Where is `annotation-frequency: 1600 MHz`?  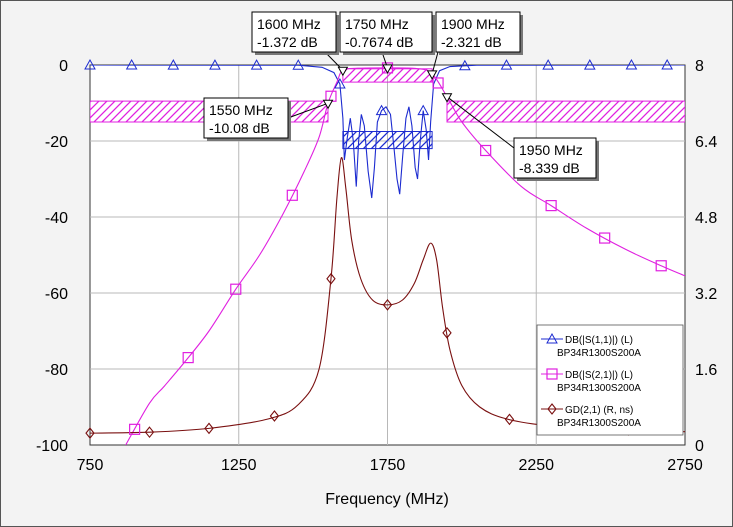
annotation-frequency: 1600 MHz is located at coordinates (289, 24).